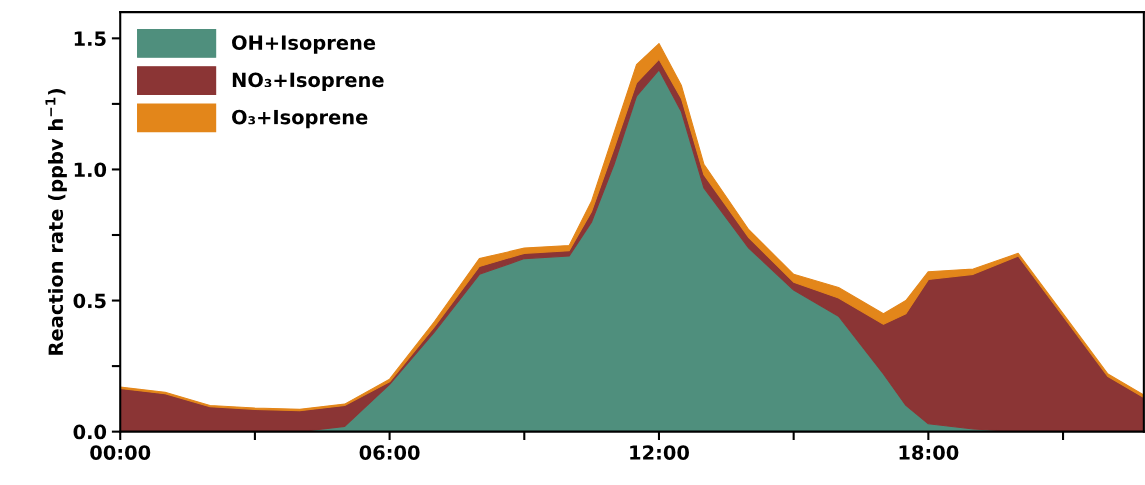  Describe the element at coordinates (120, 452) in the screenshot. I see `x-tick-label: 00:00` at that location.